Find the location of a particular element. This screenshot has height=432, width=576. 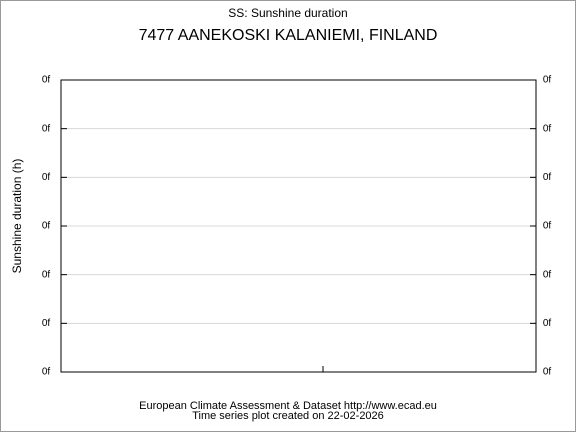

chart-subtitle: 7477 AANEKOSKI KALANIEMI, FINLAND is located at coordinates (288, 35).